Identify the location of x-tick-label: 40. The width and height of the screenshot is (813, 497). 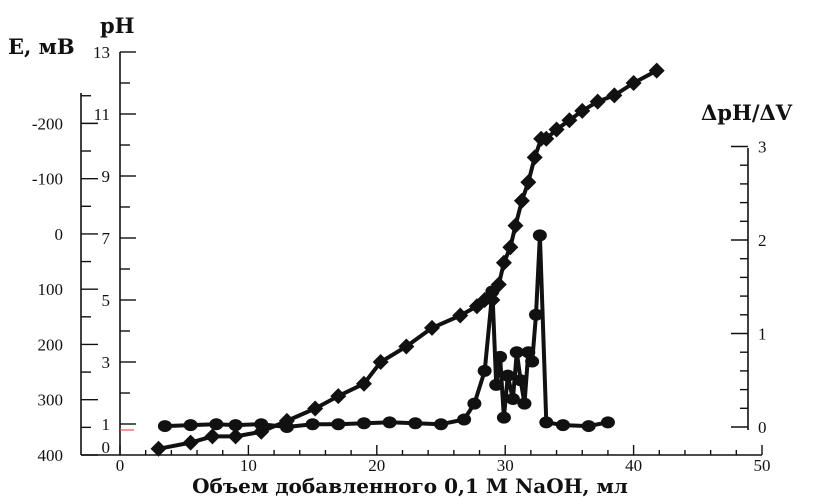
(633, 465).